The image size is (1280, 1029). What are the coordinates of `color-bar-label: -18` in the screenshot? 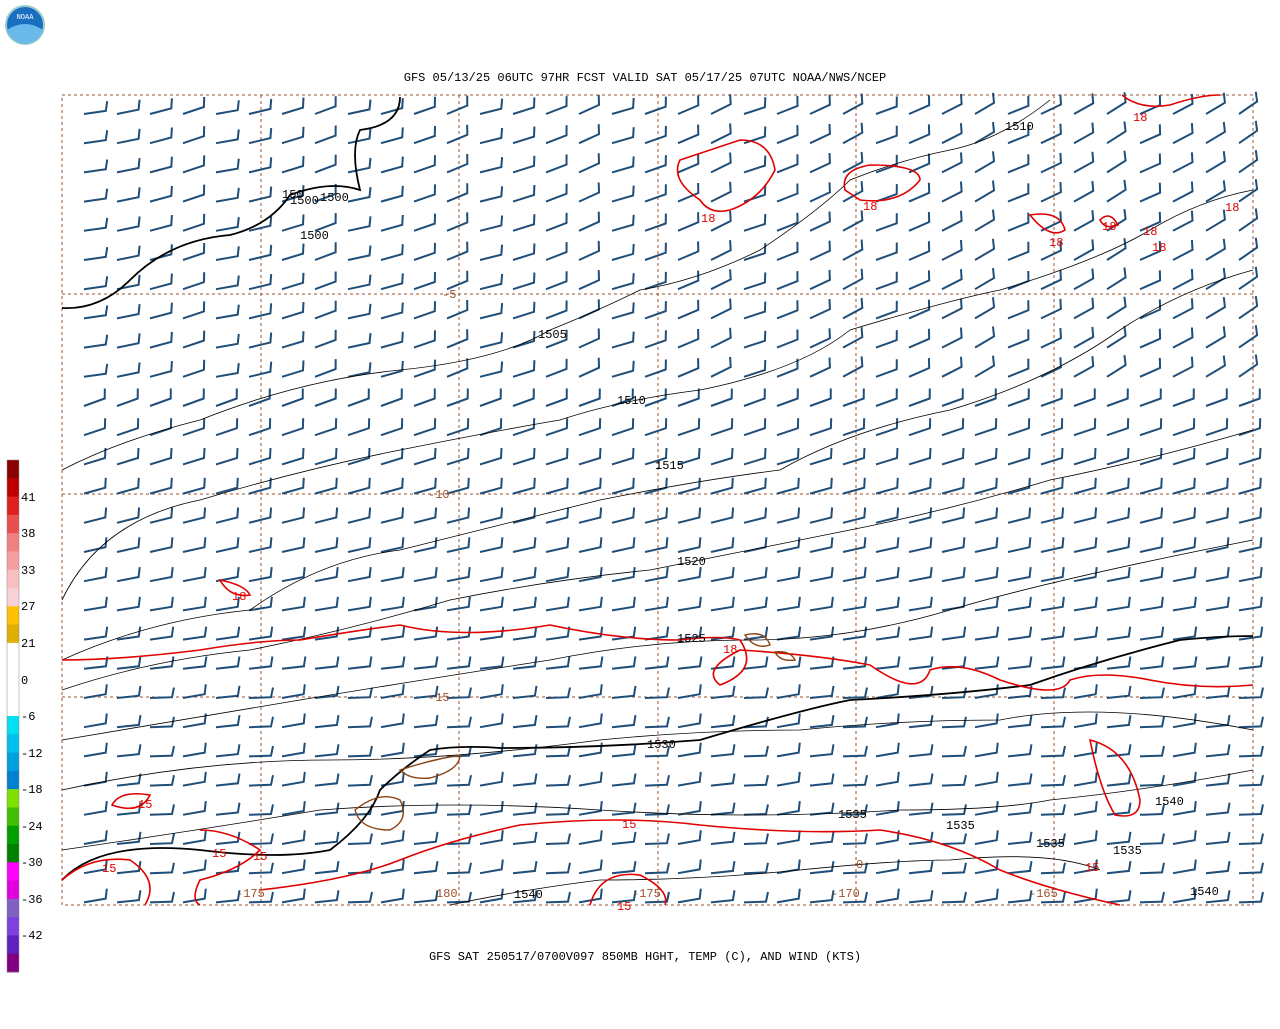 It's located at (32, 790).